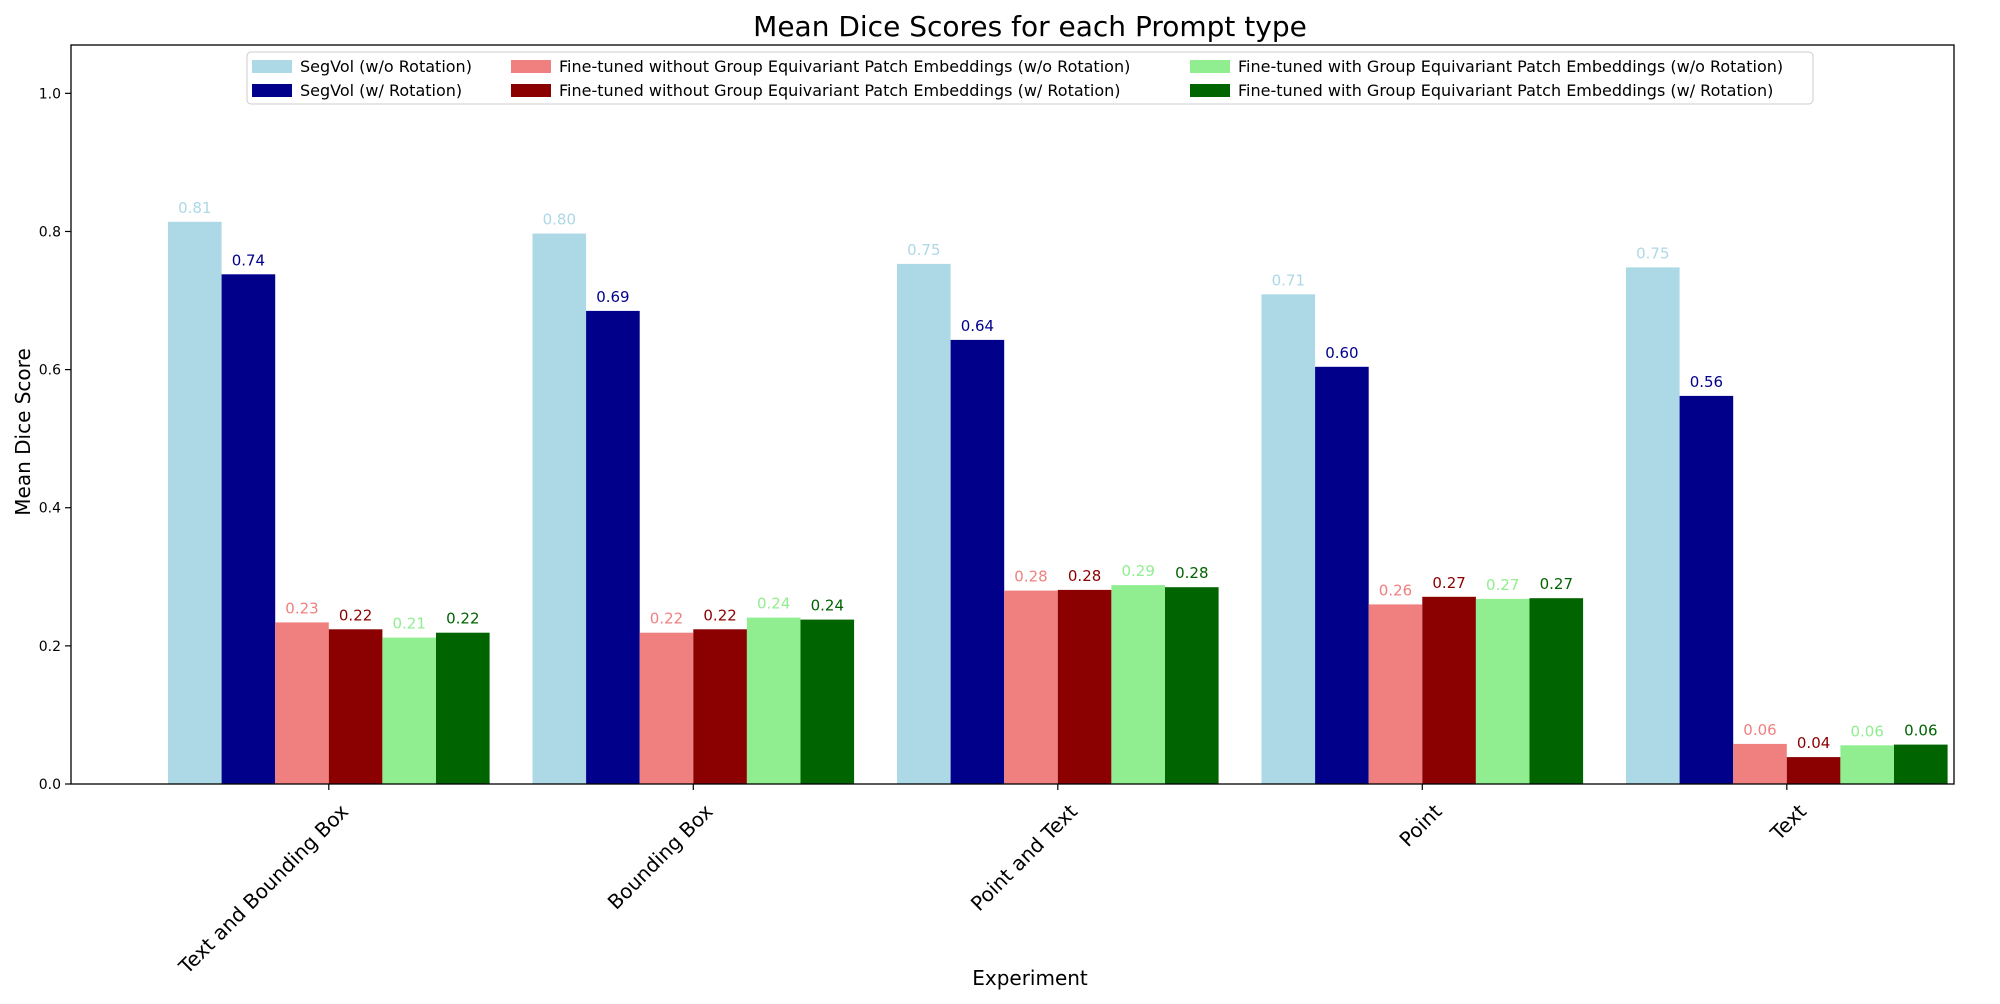  What do you see at coordinates (23, 431) in the screenshot?
I see `y-axis-label: Mean Dice Score` at bounding box center [23, 431].